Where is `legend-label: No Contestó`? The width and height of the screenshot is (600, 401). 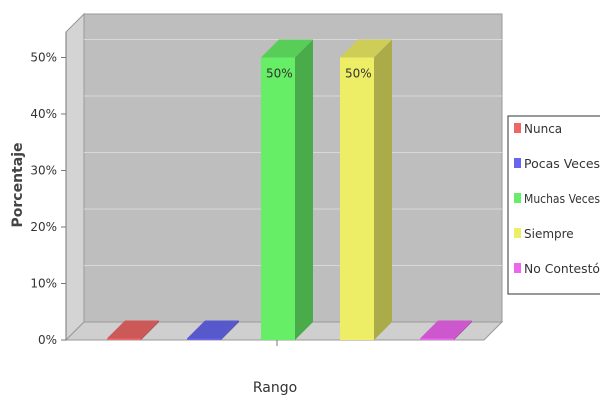
legend-label: No Contestó is located at coordinates (562, 269).